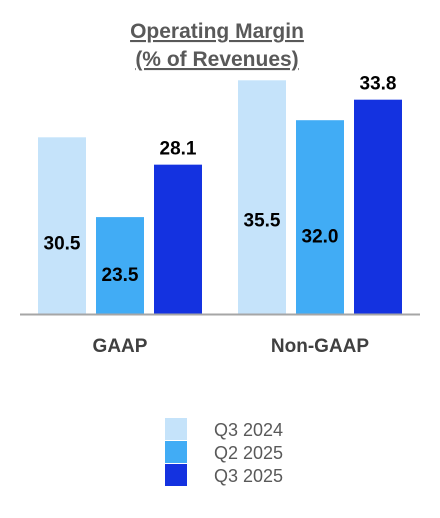 Image resolution: width=440 pixels, height=518 pixels. I want to click on bar-gaap-q3-2025, so click(178, 239).